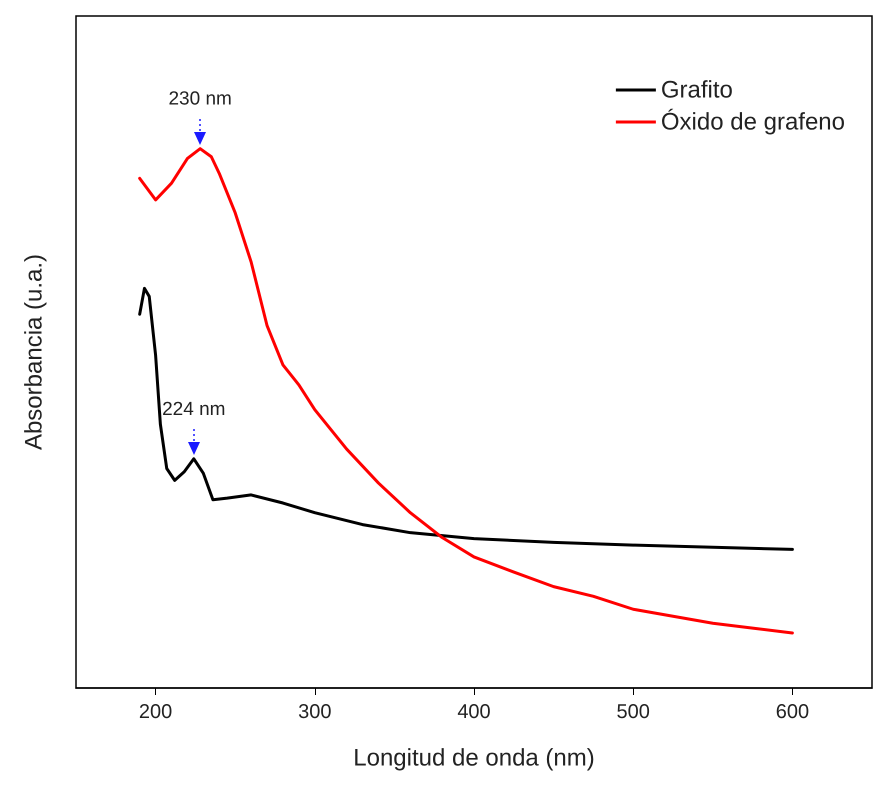 This screenshot has width=883, height=804. Describe the element at coordinates (696, 90) in the screenshot. I see `legend-label: Grafito` at that location.